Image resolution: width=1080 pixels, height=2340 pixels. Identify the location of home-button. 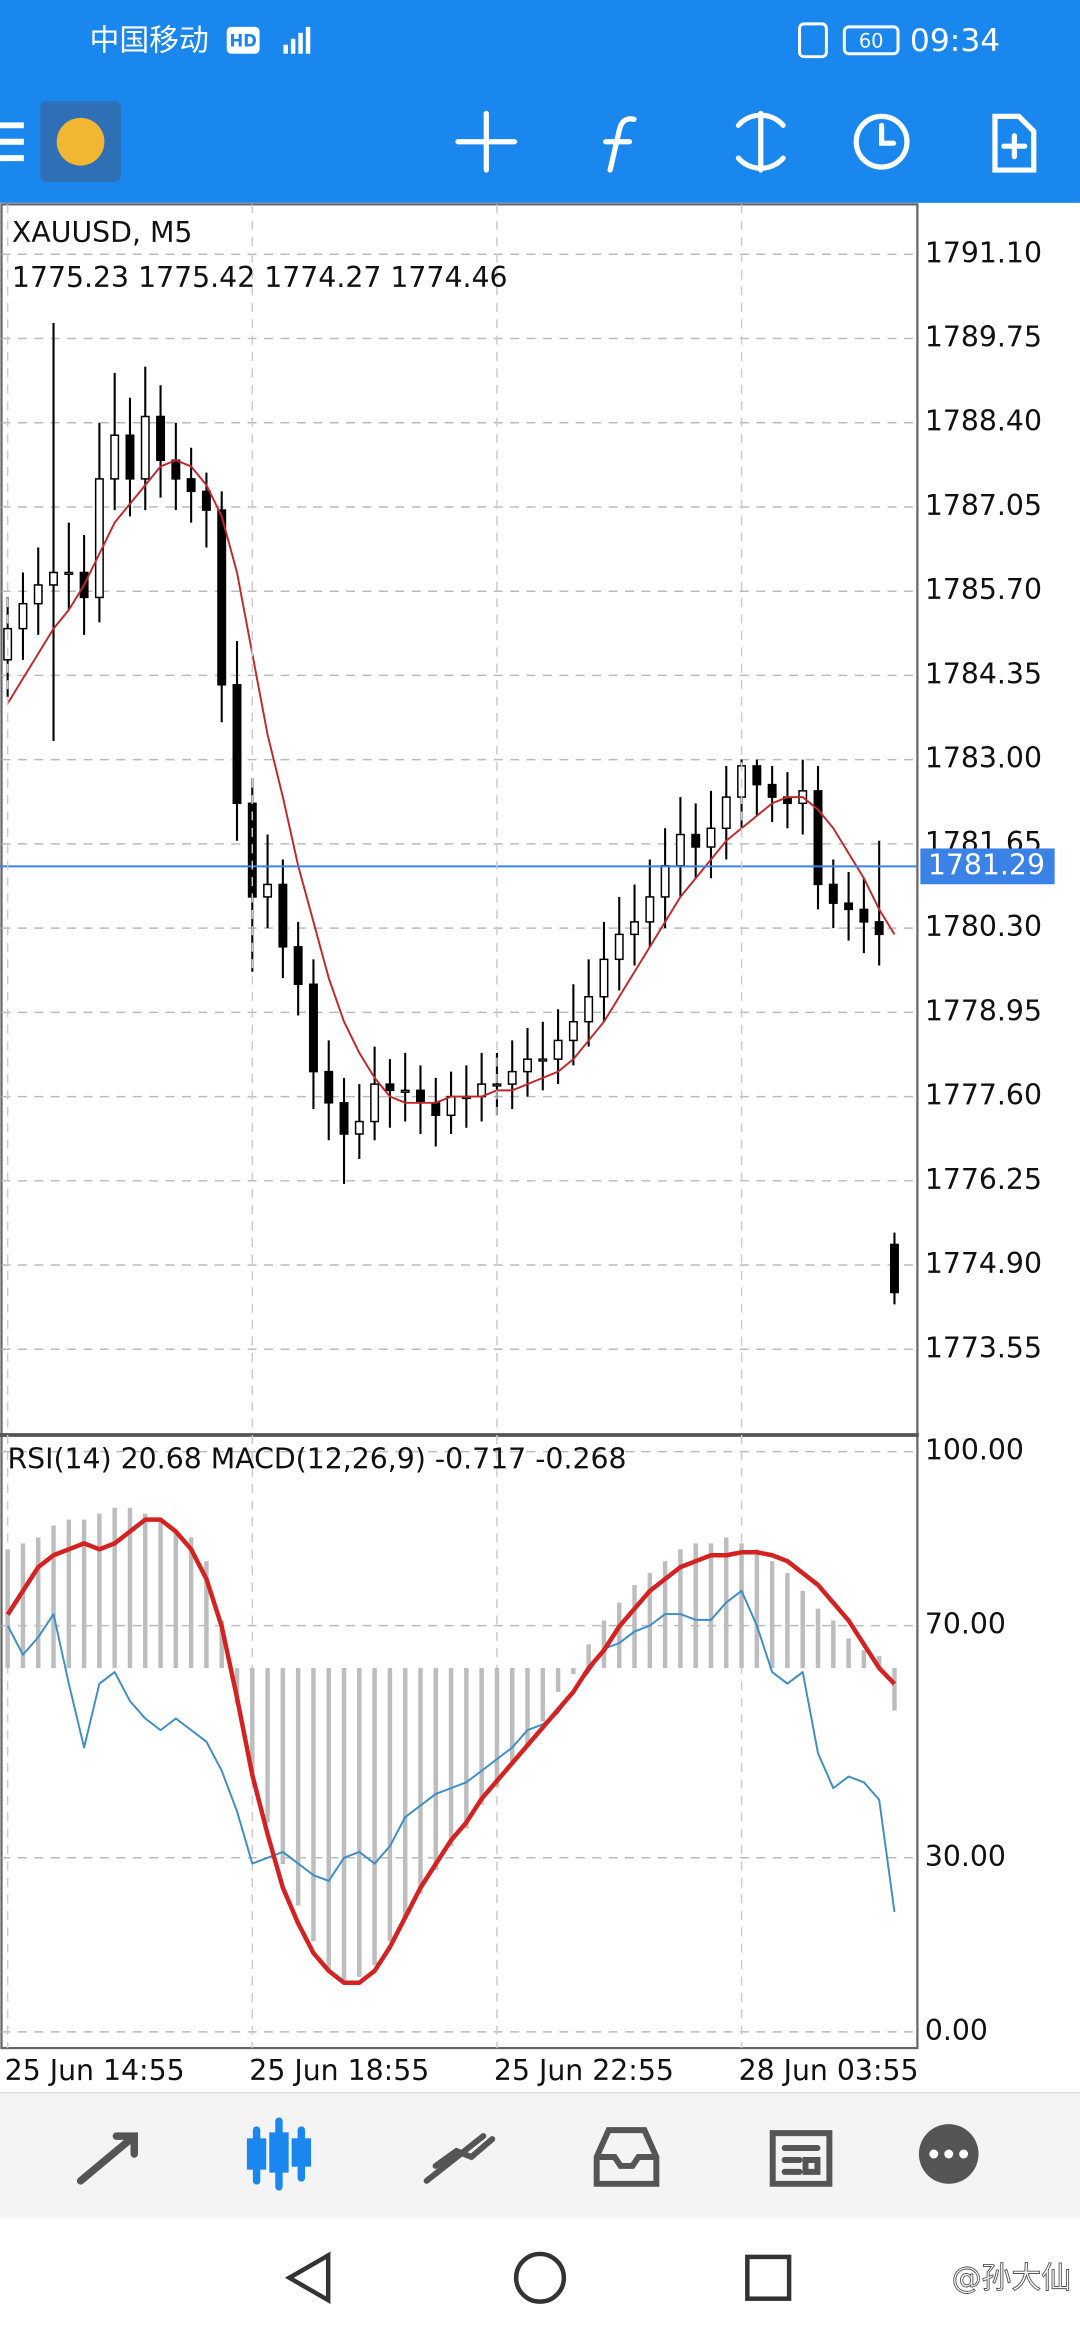
(540, 2277).